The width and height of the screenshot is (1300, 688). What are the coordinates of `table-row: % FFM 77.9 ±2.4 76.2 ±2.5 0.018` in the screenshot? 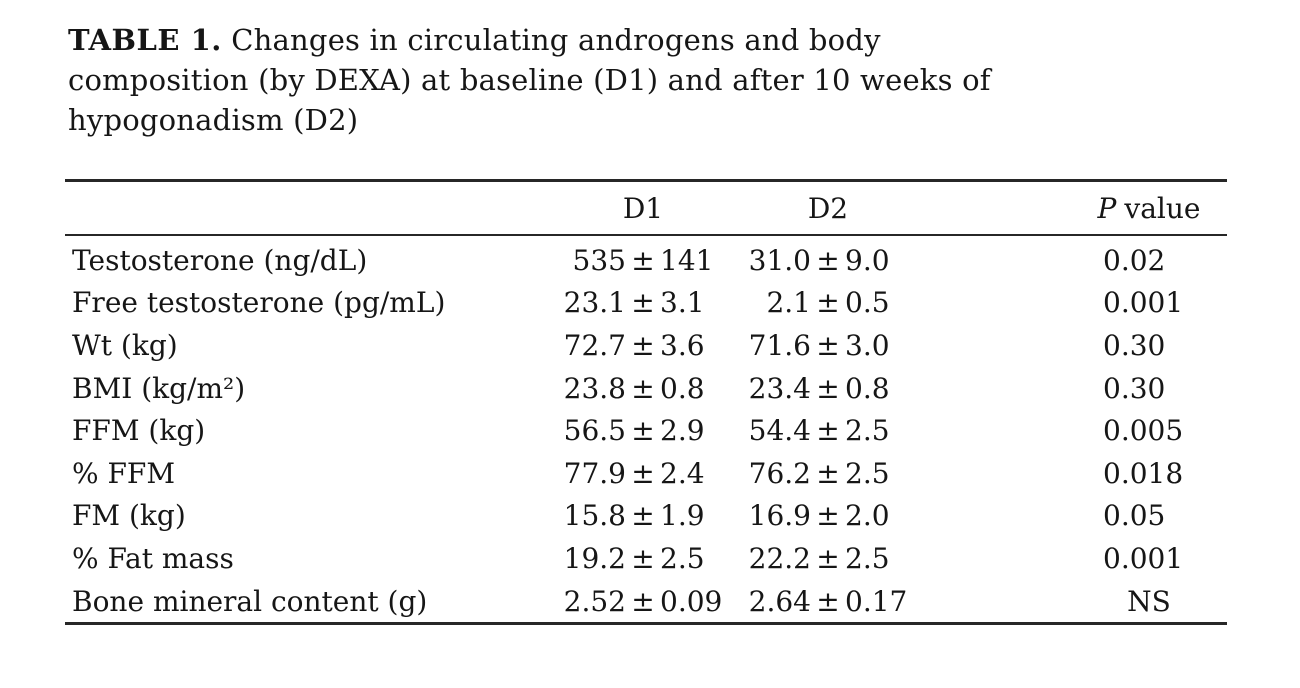 It's located at (646, 473).